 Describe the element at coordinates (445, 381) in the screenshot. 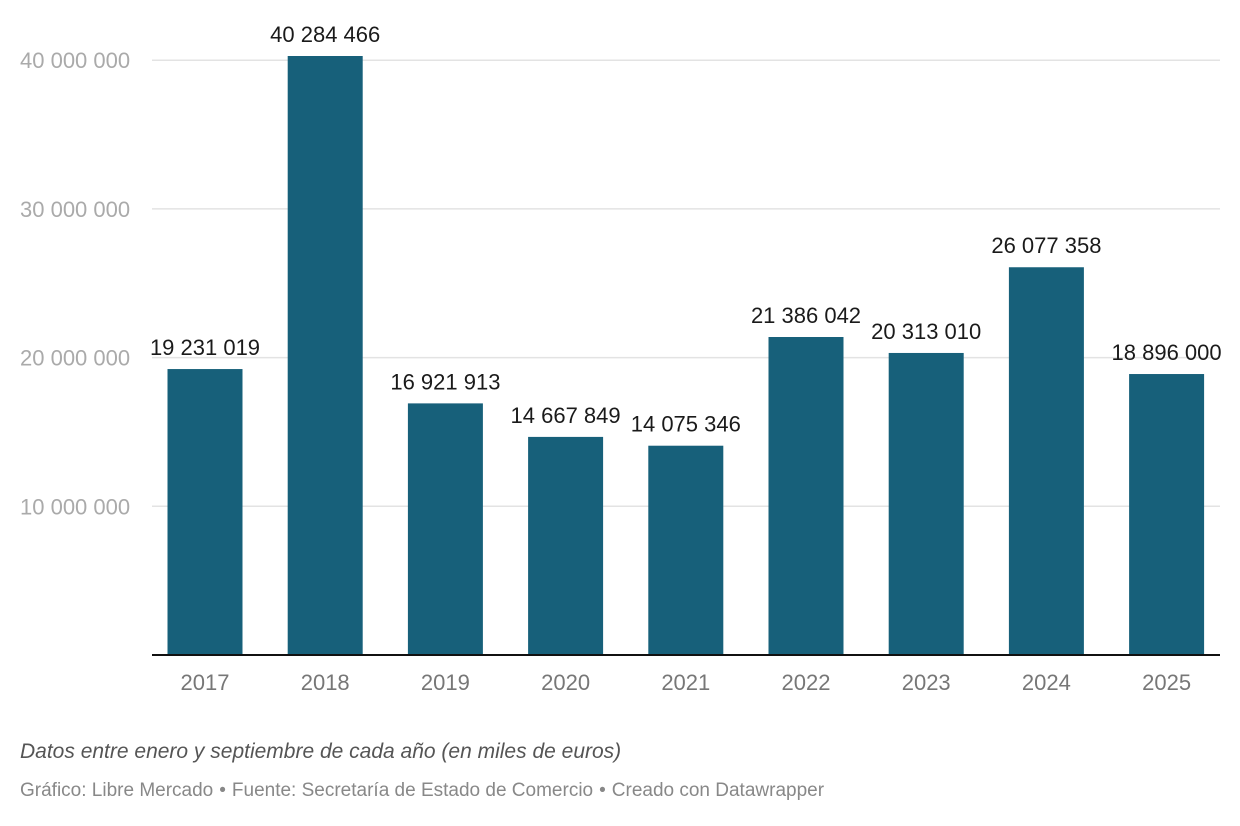

I see `value-label-2019: 16 921 913` at that location.